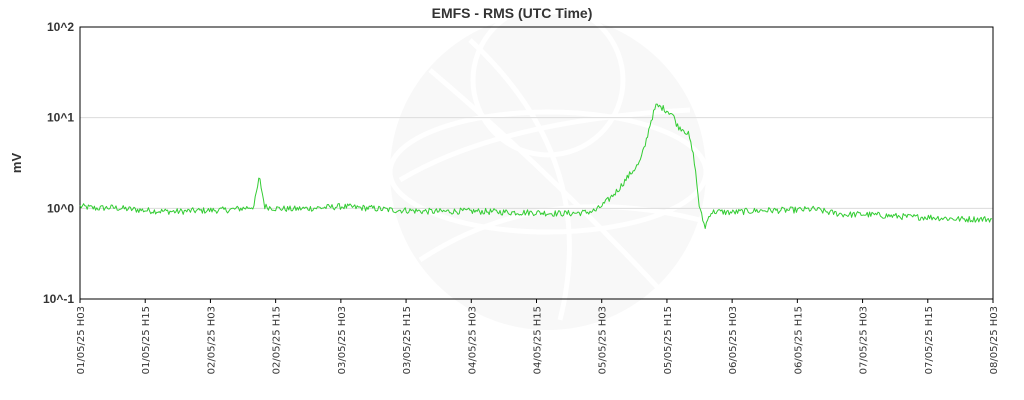  What do you see at coordinates (342, 340) in the screenshot?
I see `x-tick-label: 03/05/25 H03` at bounding box center [342, 340].